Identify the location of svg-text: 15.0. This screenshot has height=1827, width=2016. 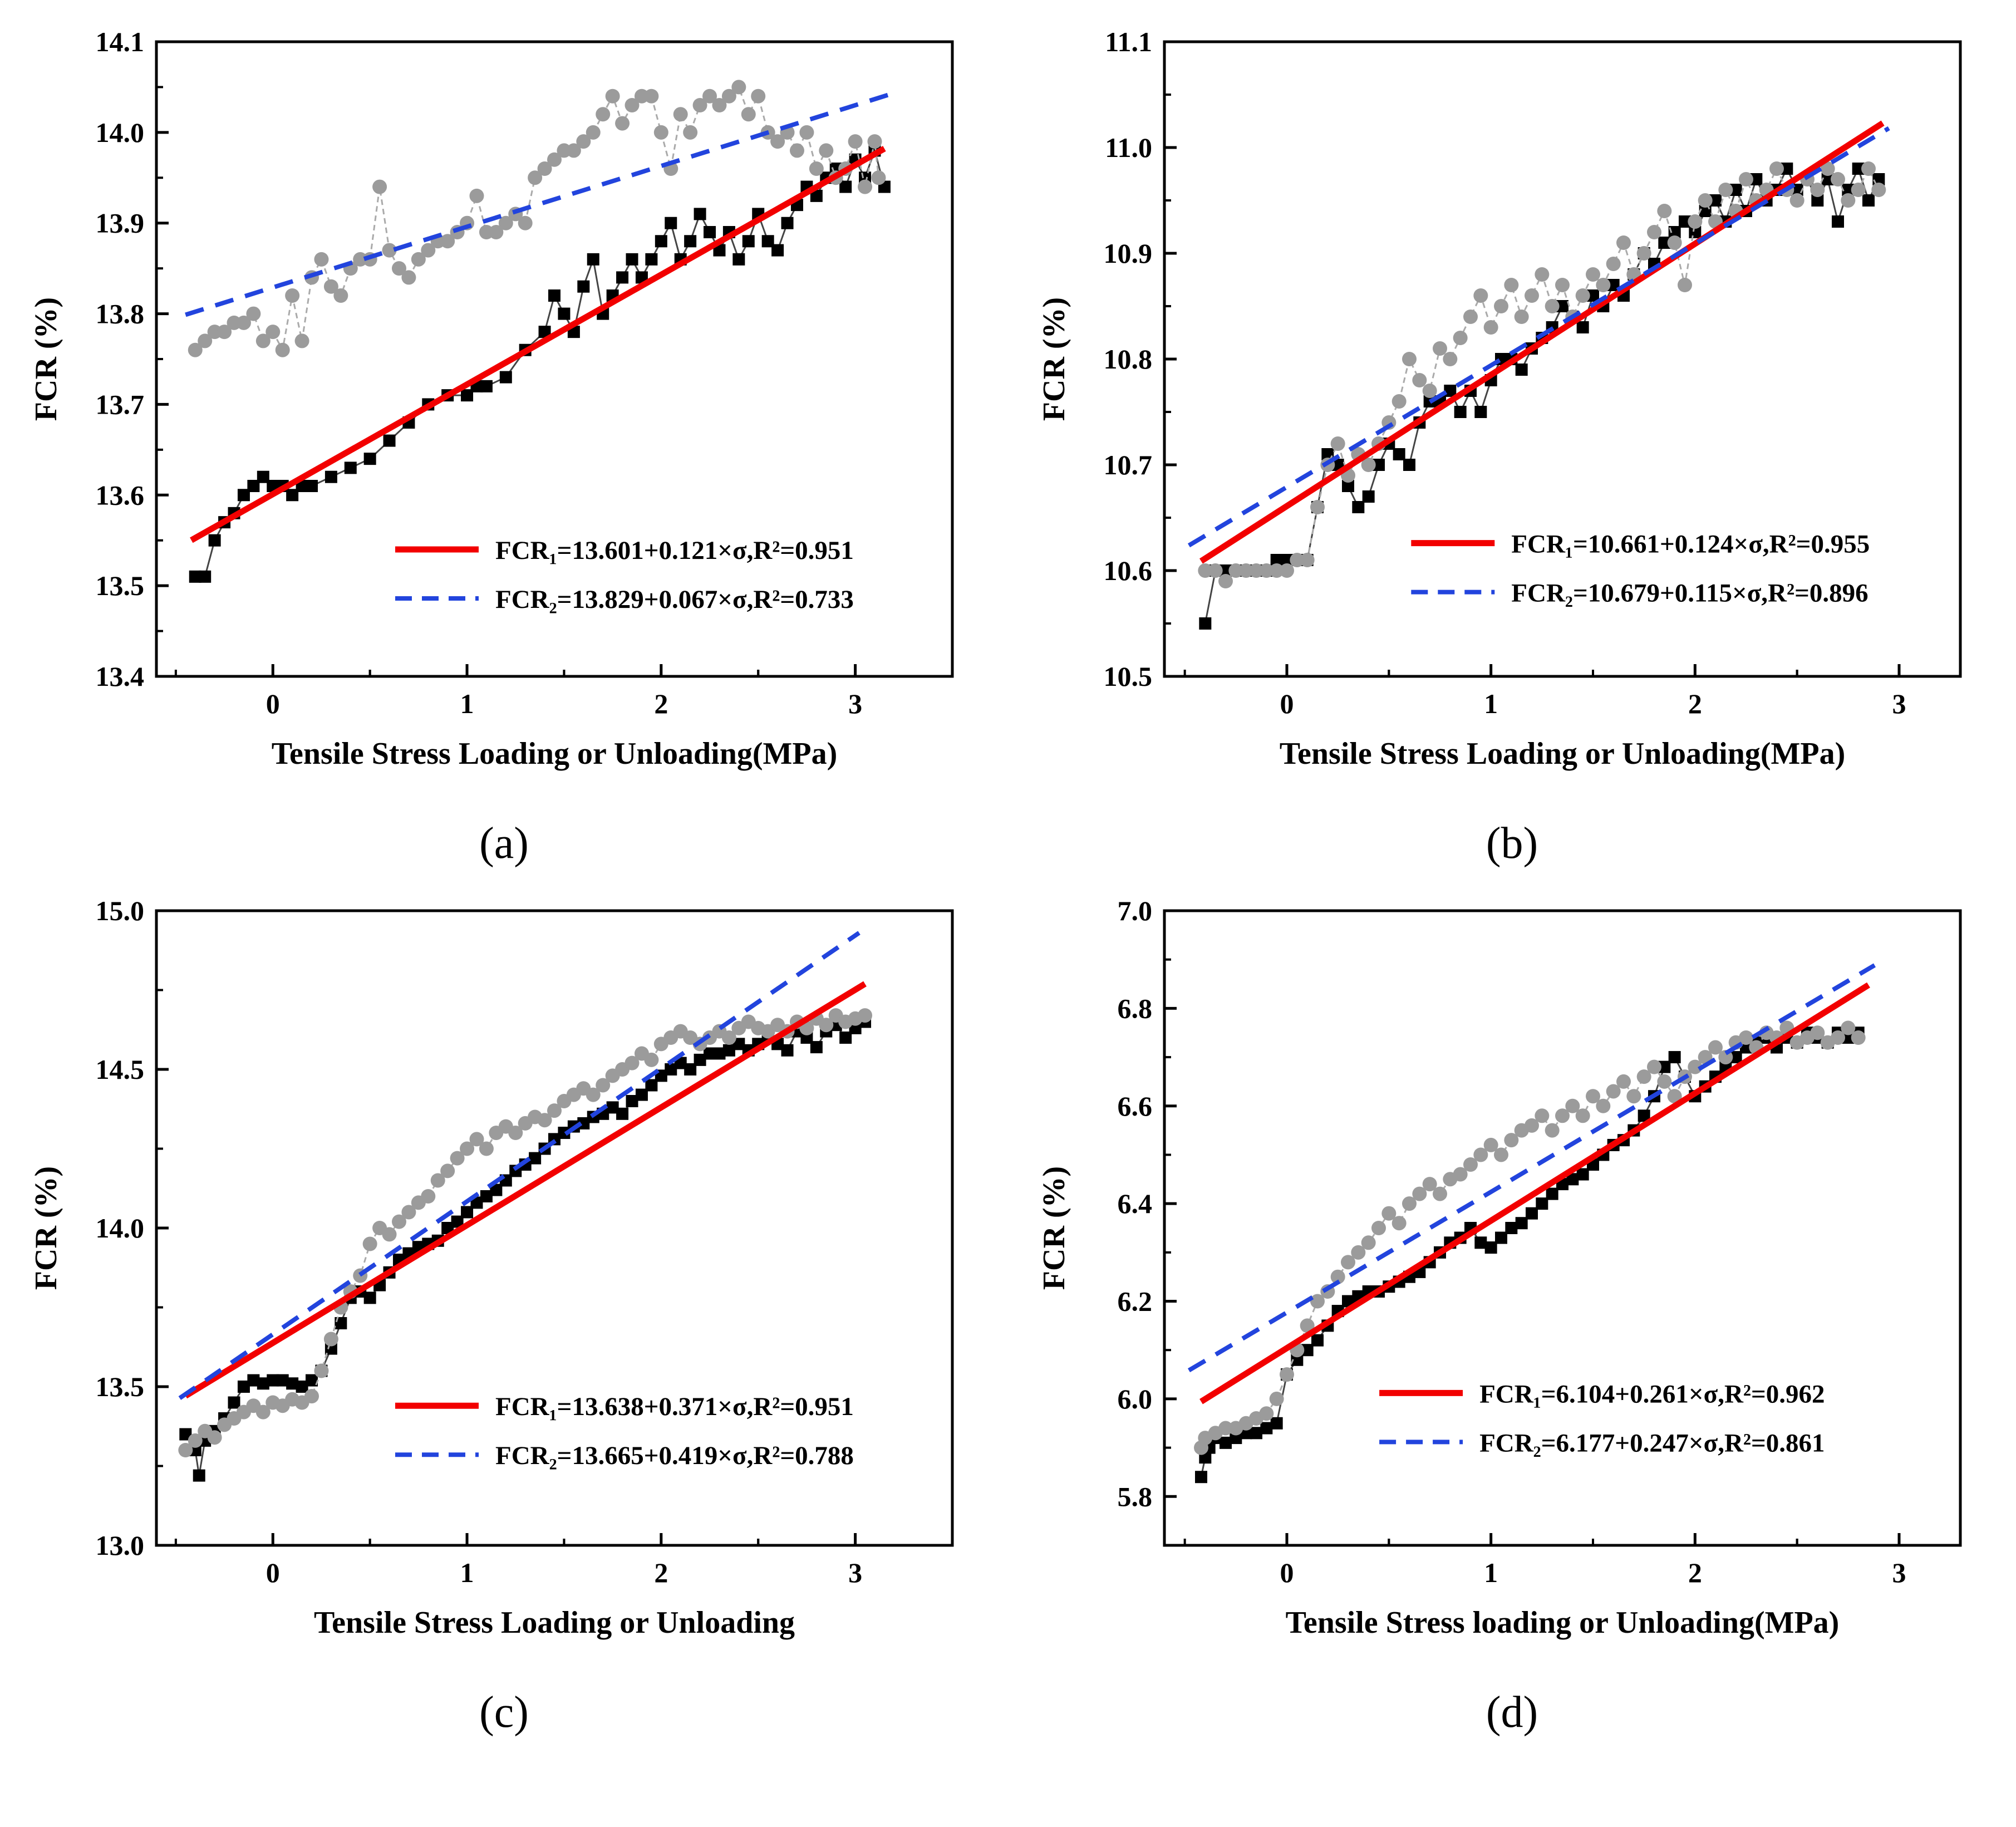
(119, 910).